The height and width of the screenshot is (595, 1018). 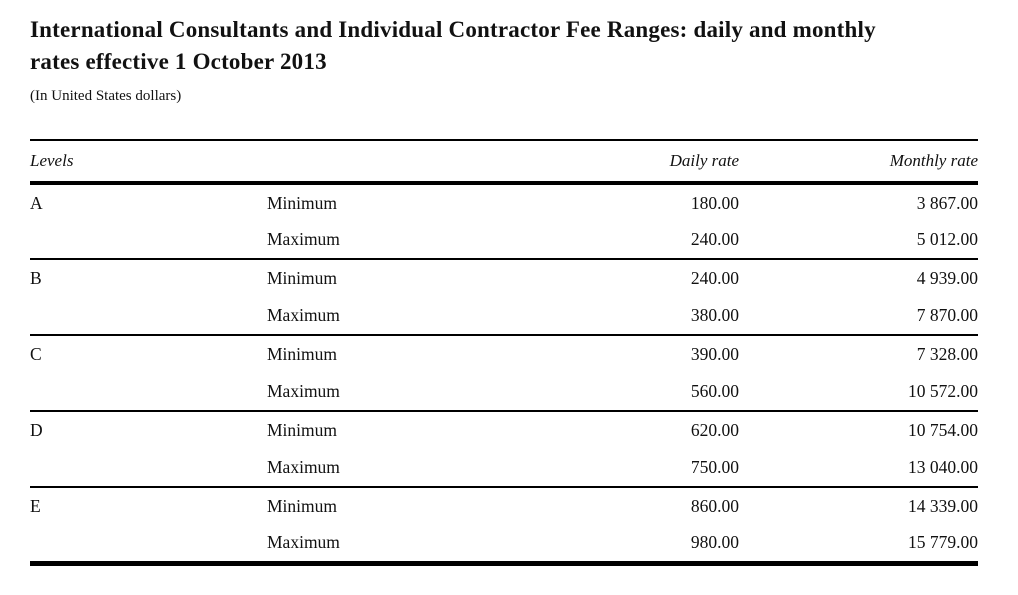 I want to click on daily-rate-value: 180.00, so click(x=714, y=202).